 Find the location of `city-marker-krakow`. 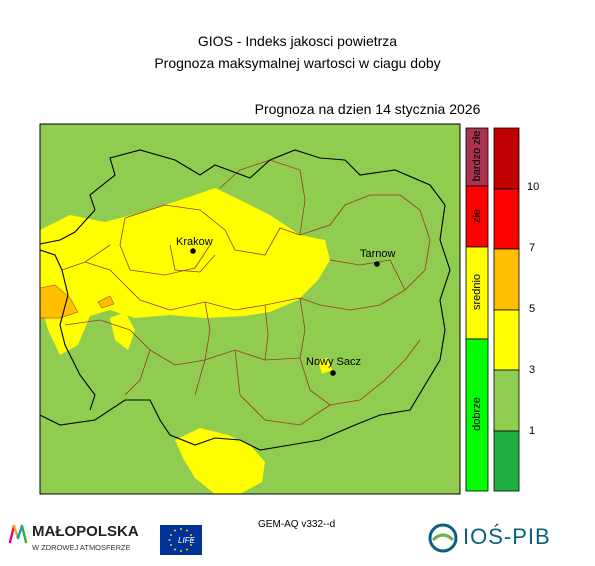

city-marker-krakow is located at coordinates (193, 251).